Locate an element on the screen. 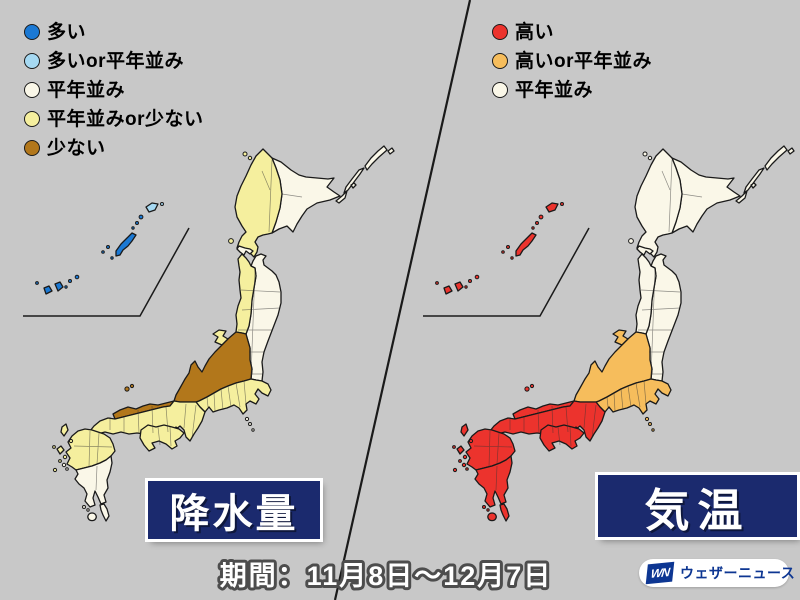  legend-item-label: 少ない is located at coordinates (76, 148).